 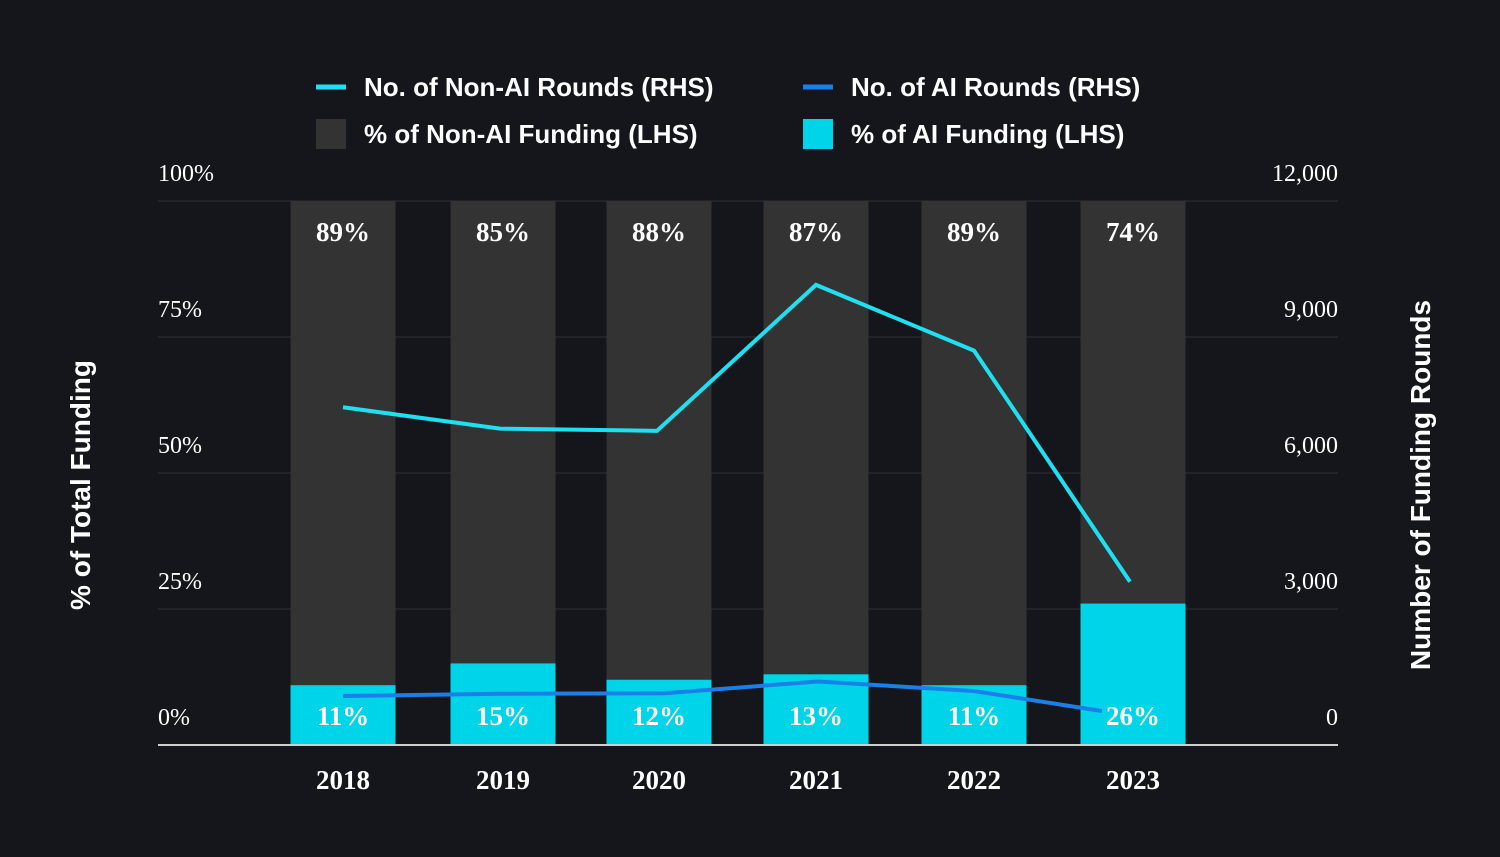 I want to click on legend-label: % of AI Funding (LHS), so click(x=987, y=134).